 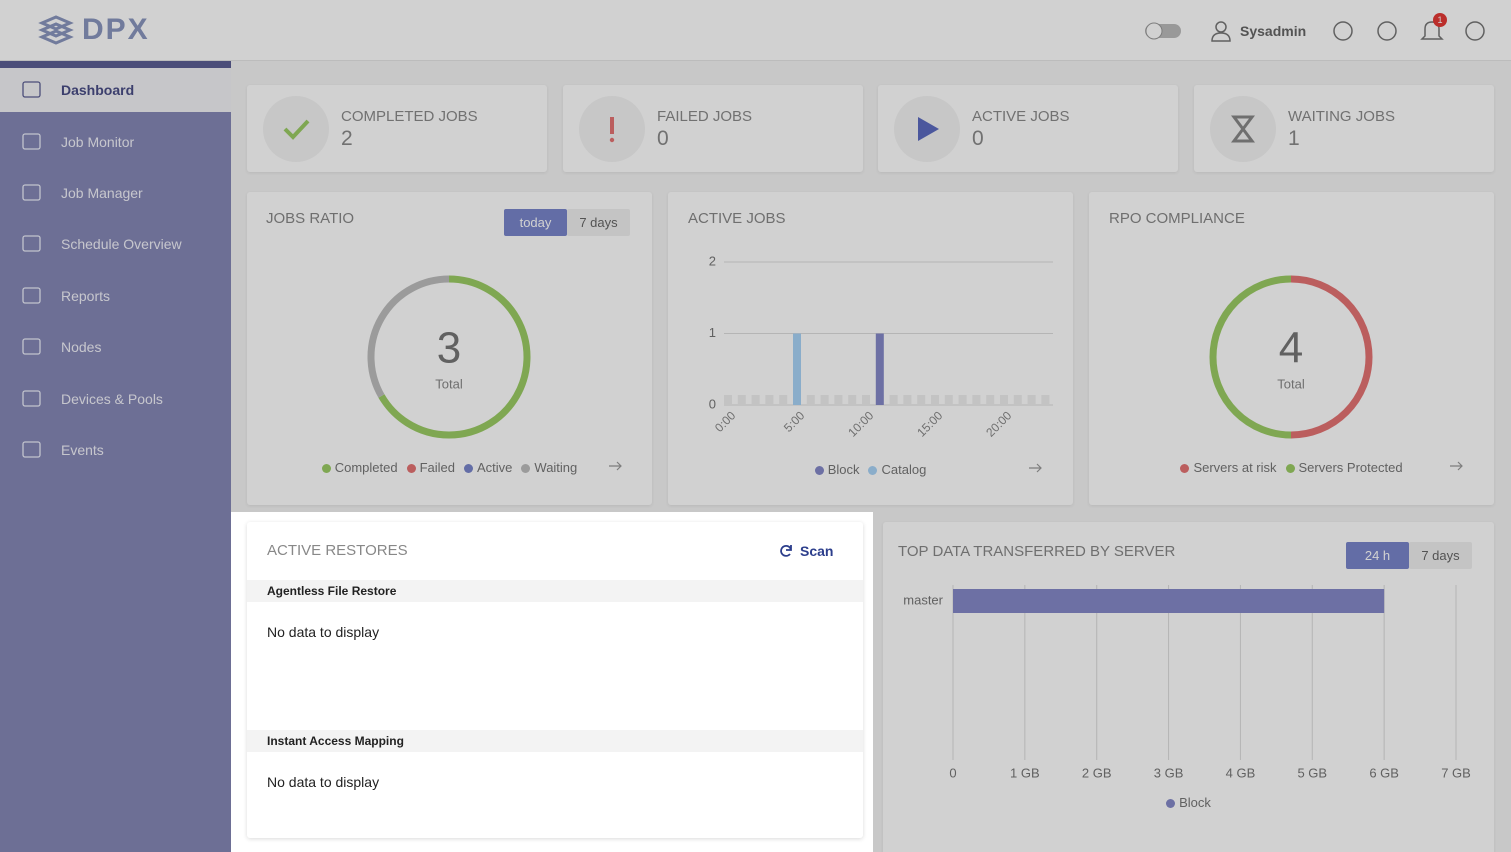 What do you see at coordinates (82, 450) in the screenshot?
I see `nav-label: Events` at bounding box center [82, 450].